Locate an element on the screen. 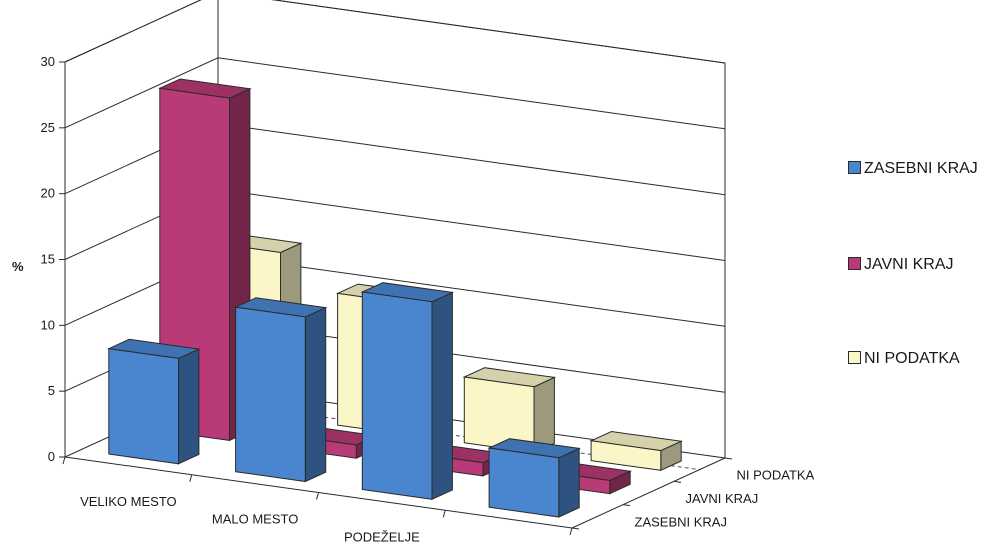  series-tick-label: NI PODATKA is located at coordinates (776, 475).